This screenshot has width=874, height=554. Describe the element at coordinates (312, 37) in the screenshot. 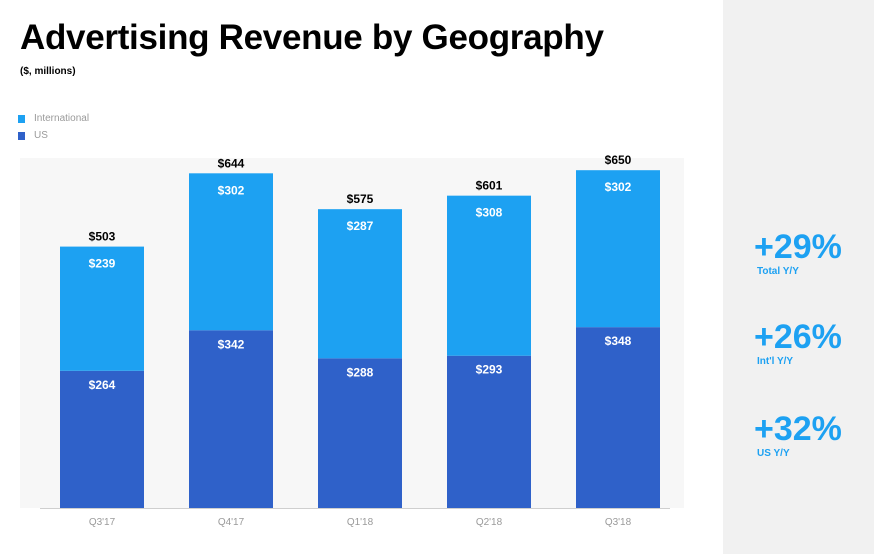

I see `chart-title: Advertising Revenue by Geography` at that location.